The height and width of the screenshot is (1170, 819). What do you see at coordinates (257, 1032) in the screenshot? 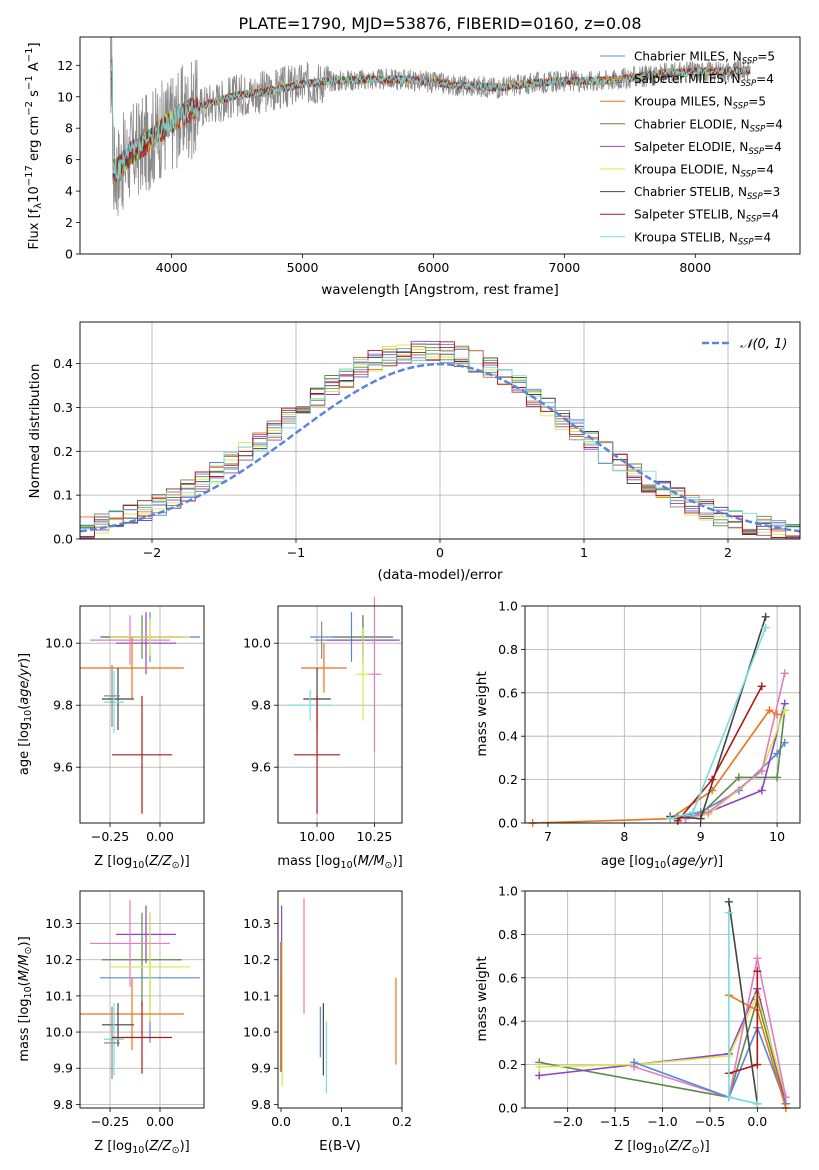
I see `y-tick-label: 10.0` at bounding box center [257, 1032].